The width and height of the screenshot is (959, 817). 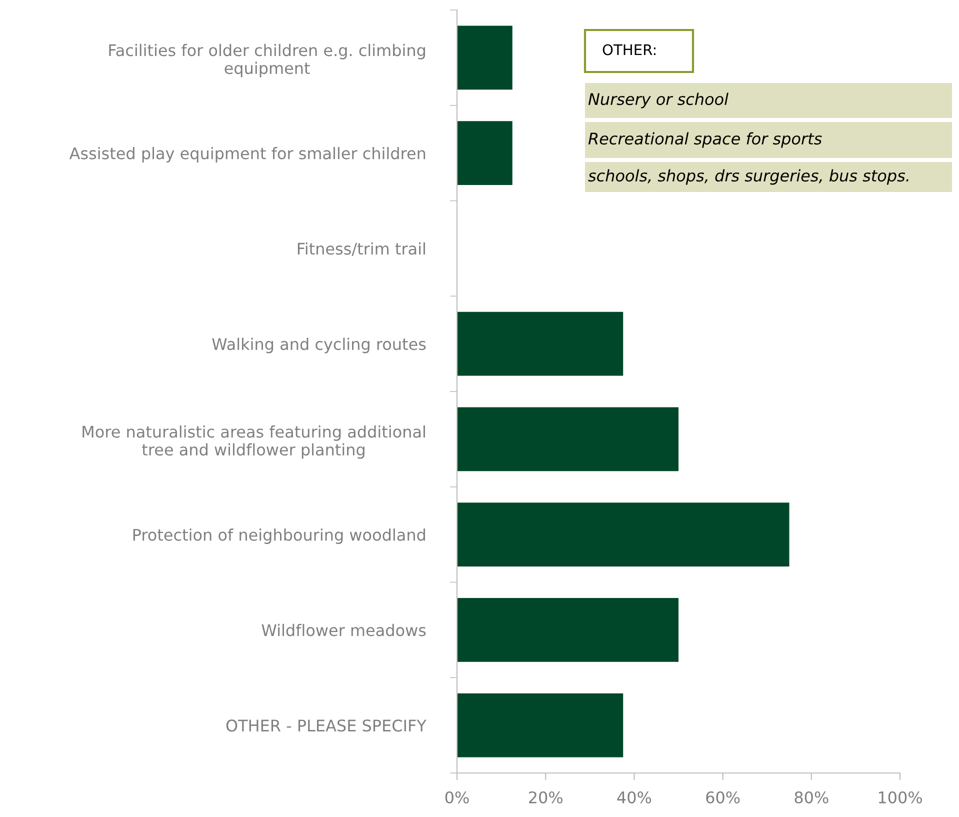 What do you see at coordinates (811, 797) in the screenshot?
I see `x-tick-label: 80%` at bounding box center [811, 797].